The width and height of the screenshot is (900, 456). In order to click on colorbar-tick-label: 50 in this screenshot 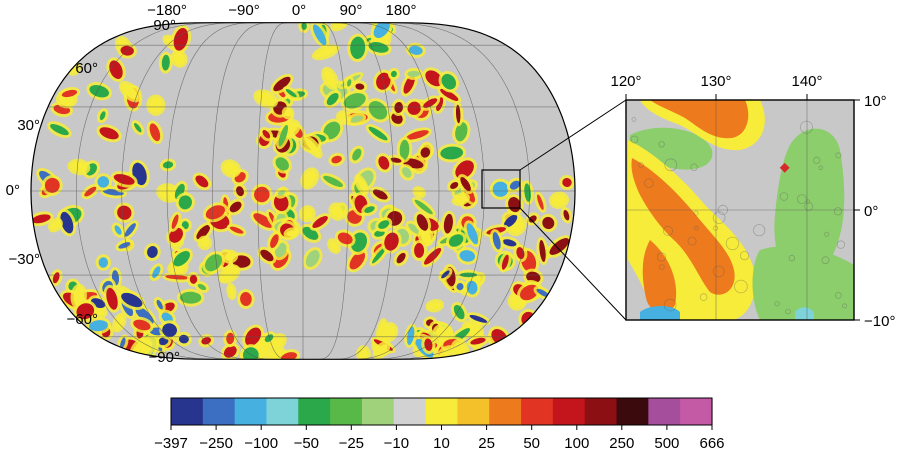, I will do `click(531, 443)`.